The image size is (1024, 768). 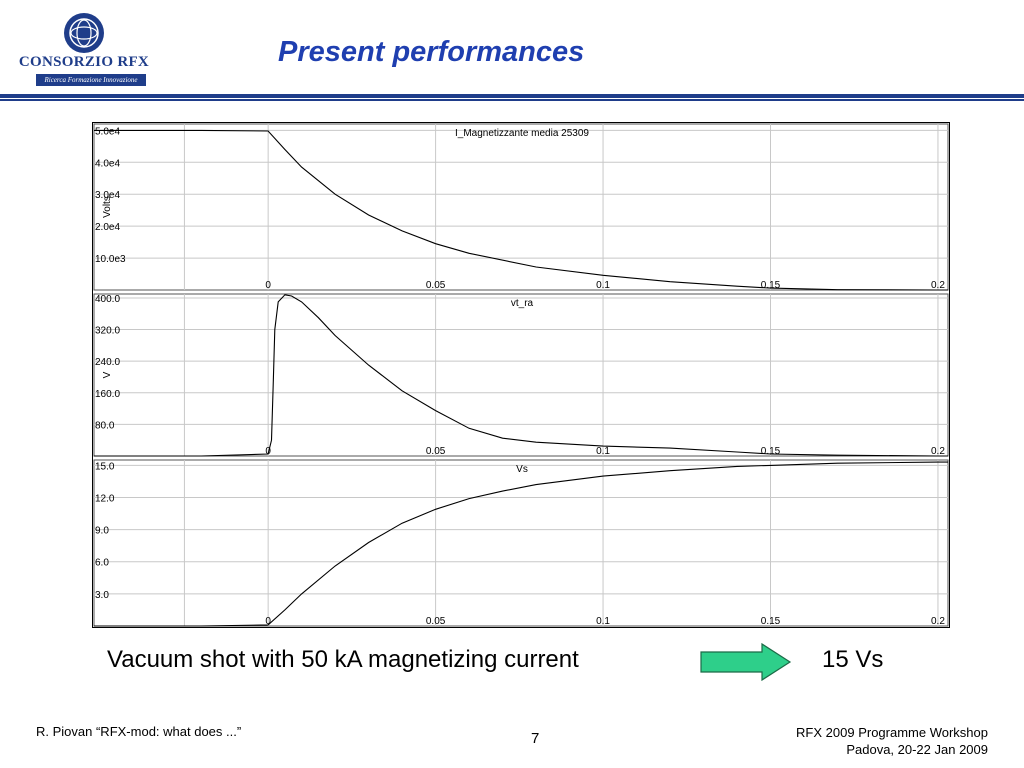 I want to click on right-arrow-icon, so click(x=746, y=662).